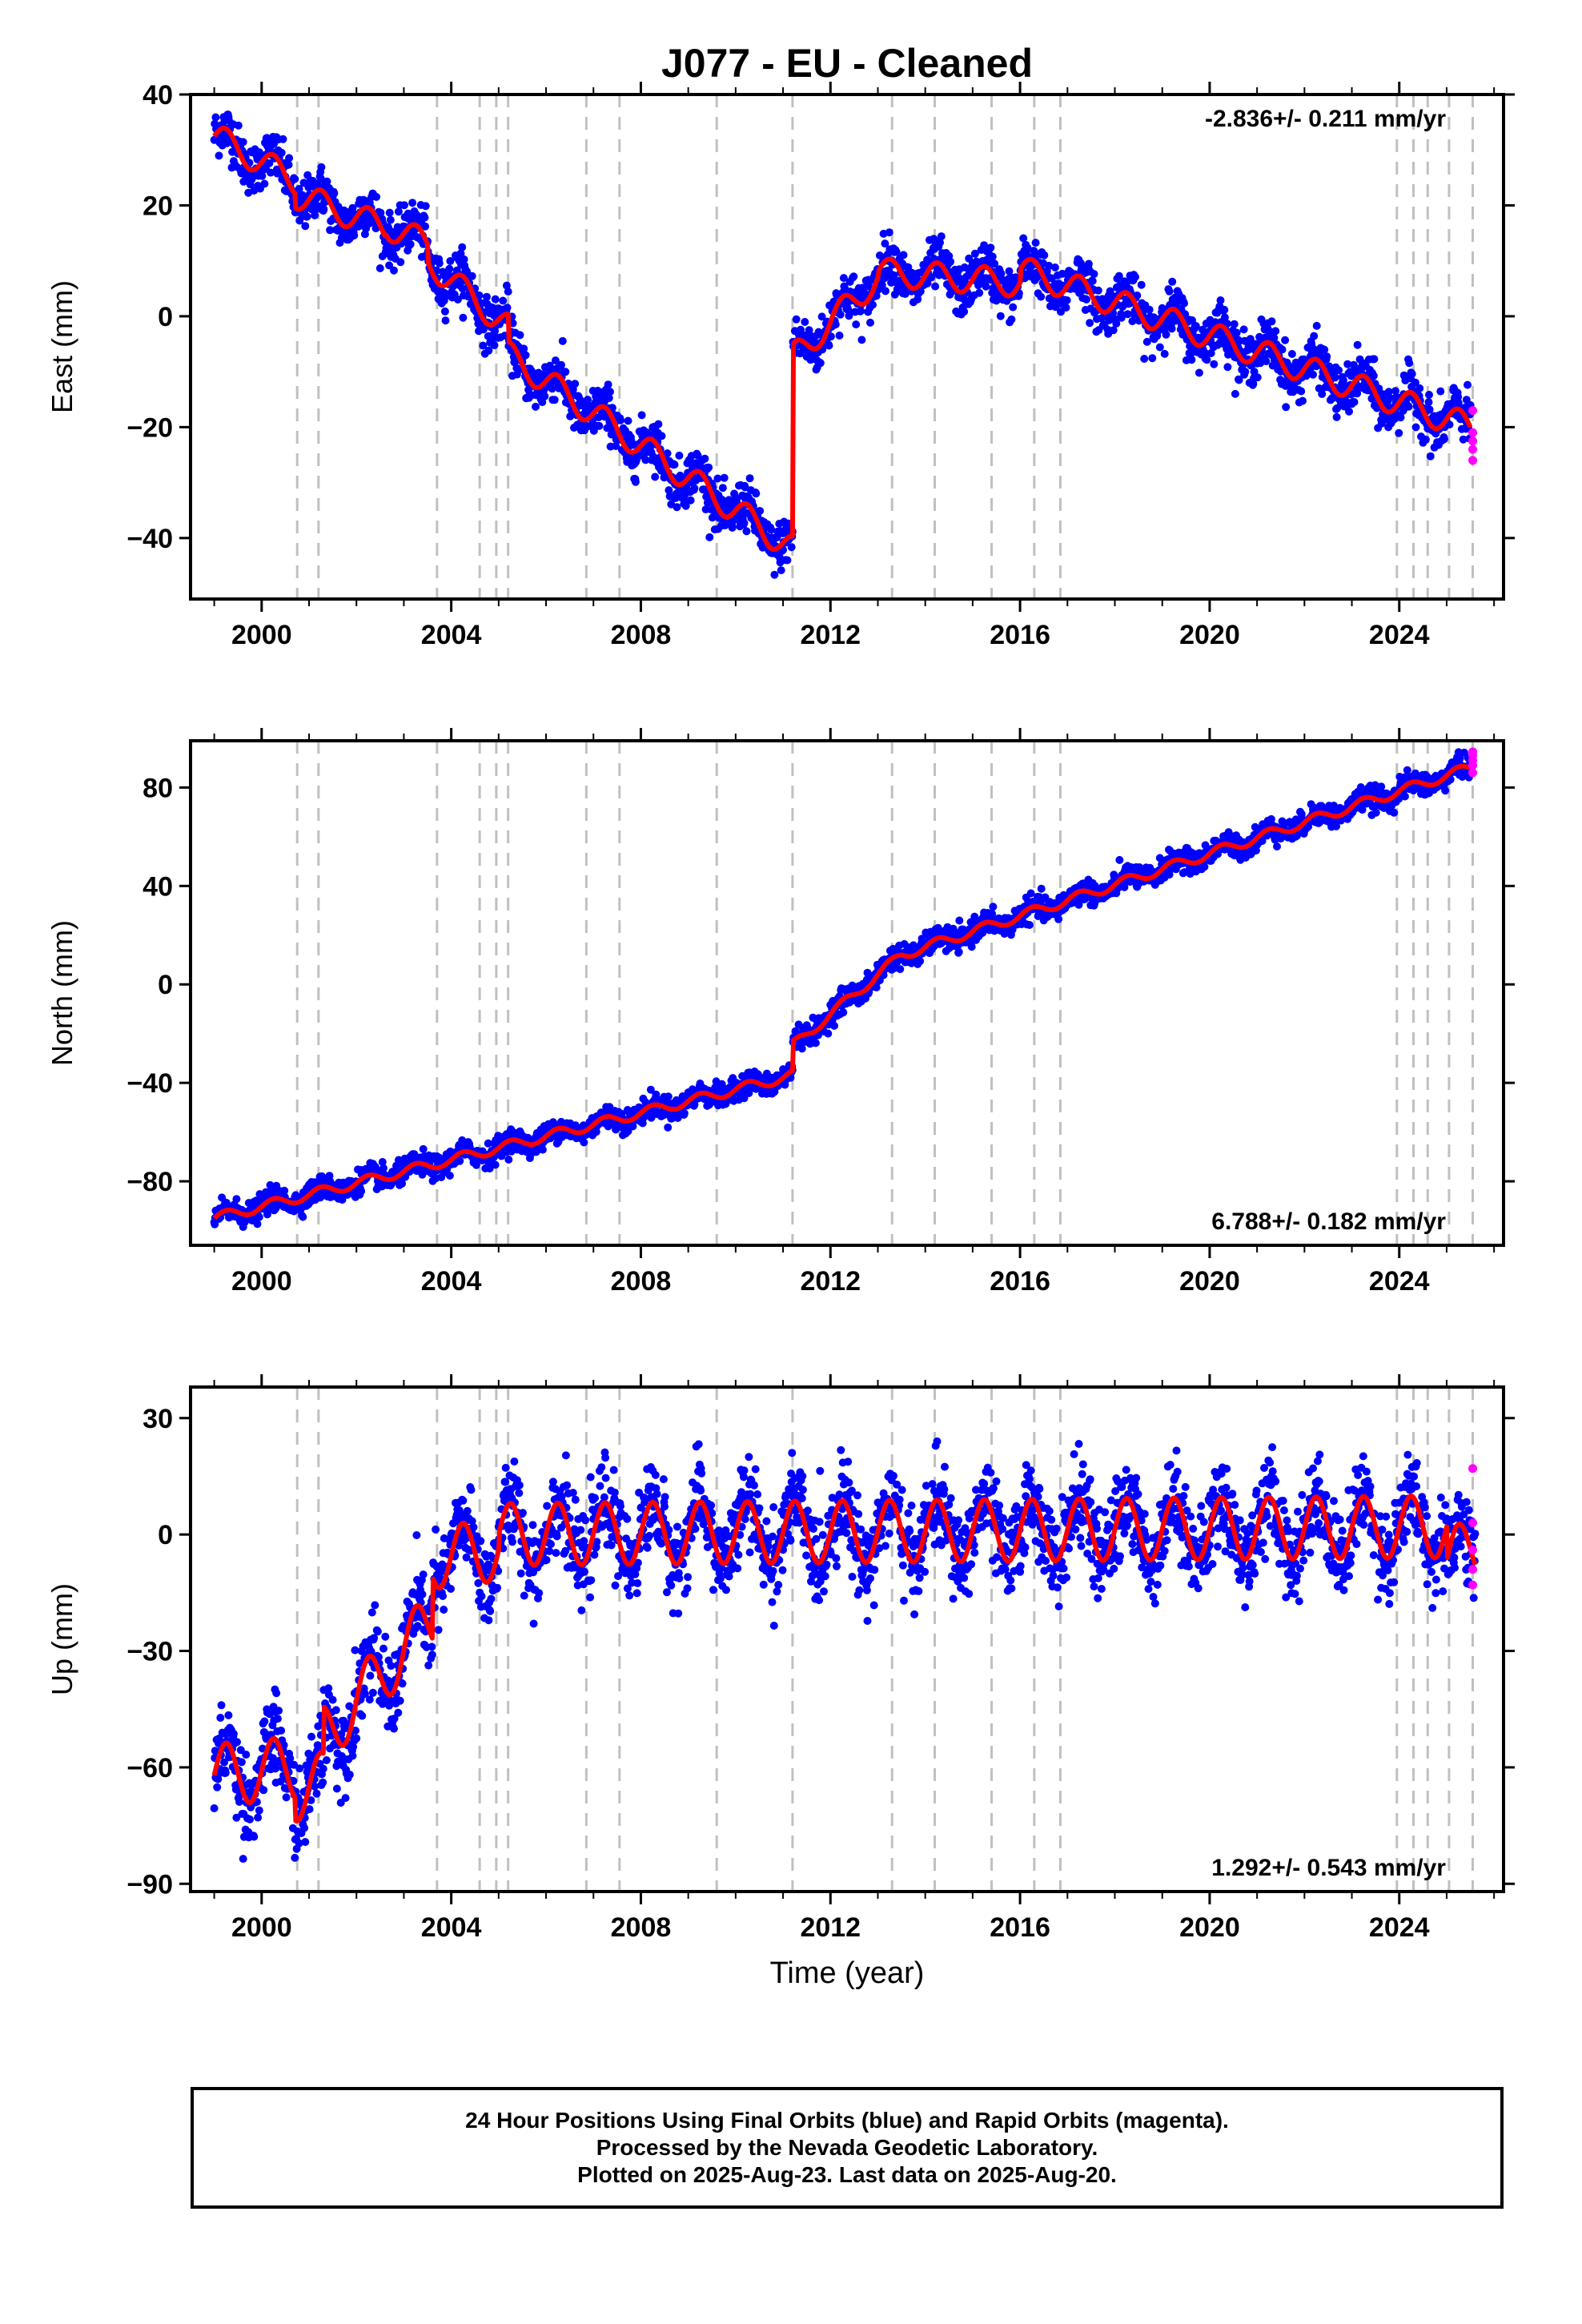 The width and height of the screenshot is (1582, 2324). What do you see at coordinates (158, 206) in the screenshot?
I see `y-tick-label: 20` at bounding box center [158, 206].